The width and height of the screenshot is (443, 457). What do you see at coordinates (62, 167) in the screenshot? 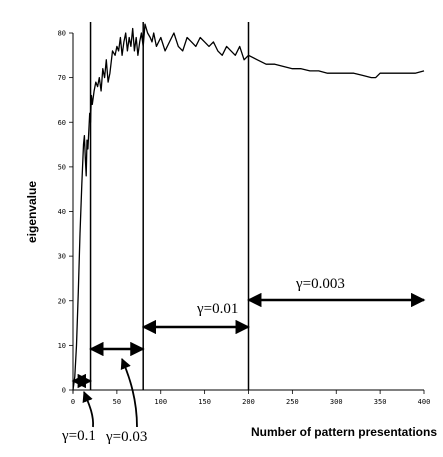
I see `y-tick-label: 50` at bounding box center [62, 167].